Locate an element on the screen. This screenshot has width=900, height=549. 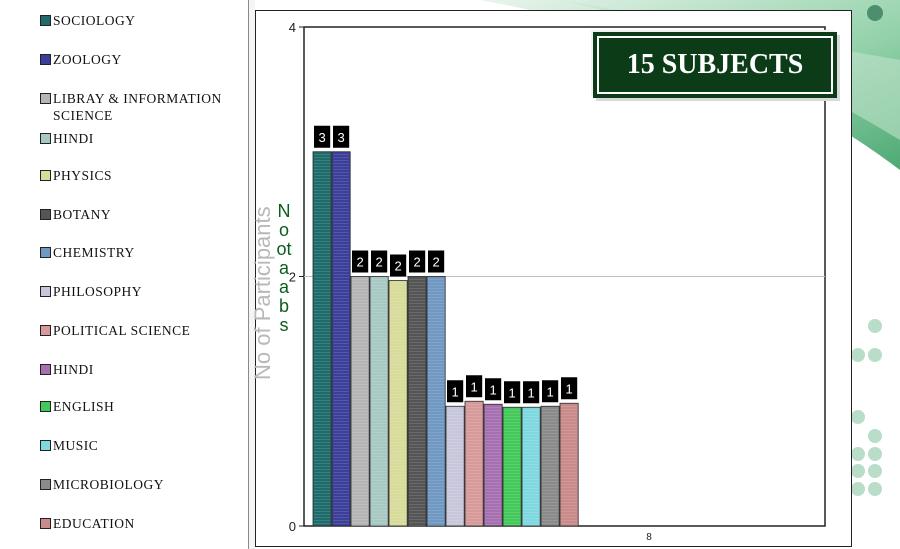
legend-item: PHYSICS is located at coordinates (141, 175).